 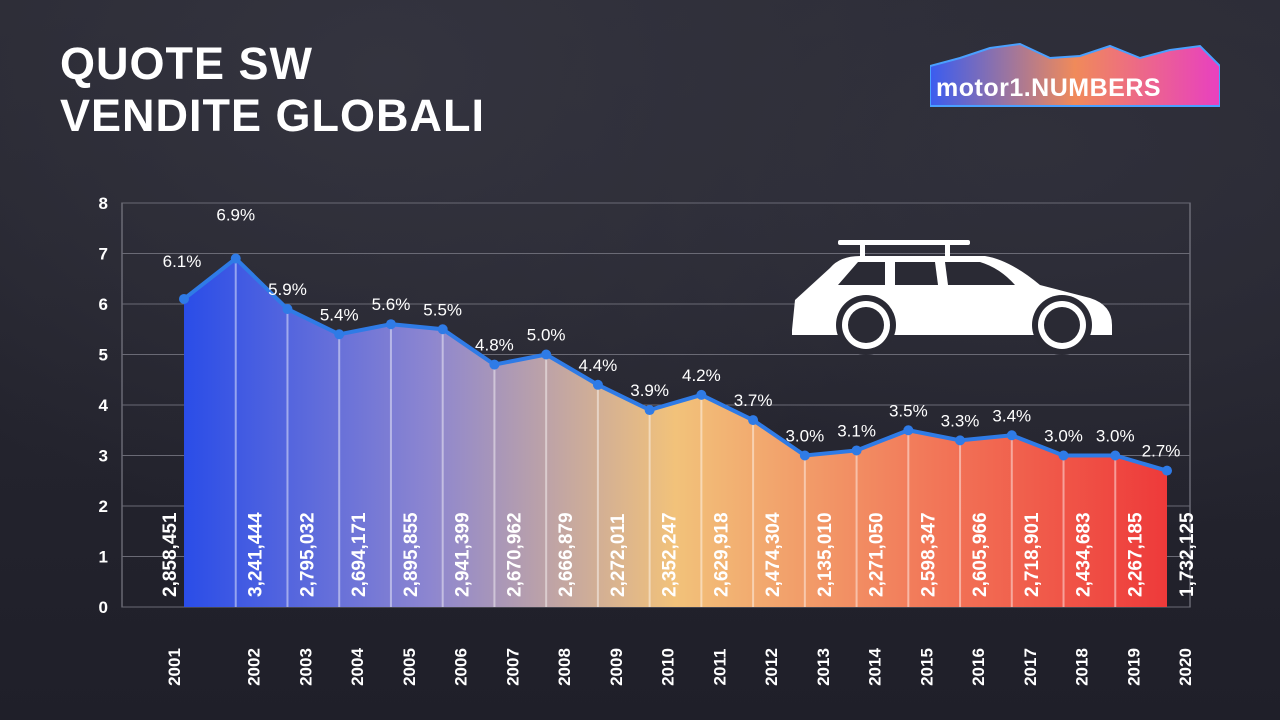 What do you see at coordinates (753, 400) in the screenshot?
I see `share-label: 3.7%` at bounding box center [753, 400].